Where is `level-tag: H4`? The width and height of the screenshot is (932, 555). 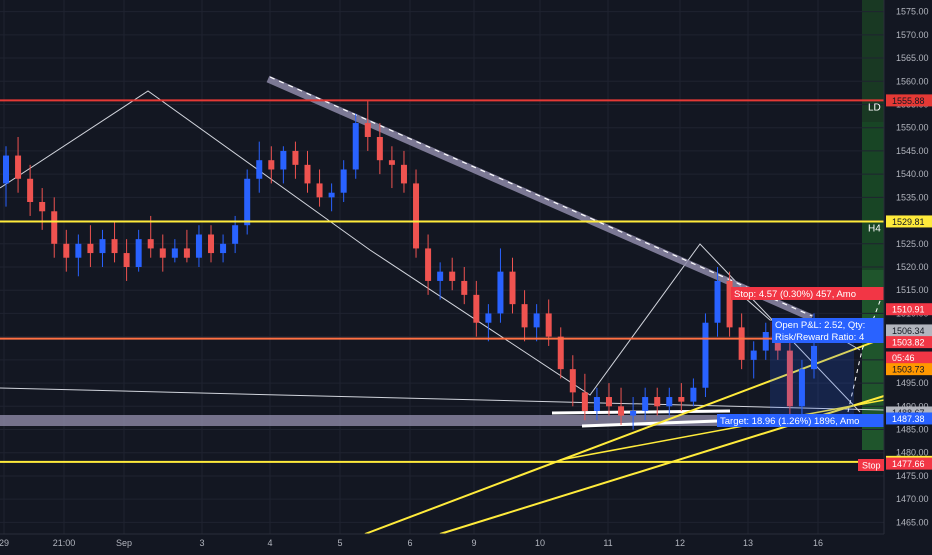 level-tag: H4 is located at coordinates (874, 228).